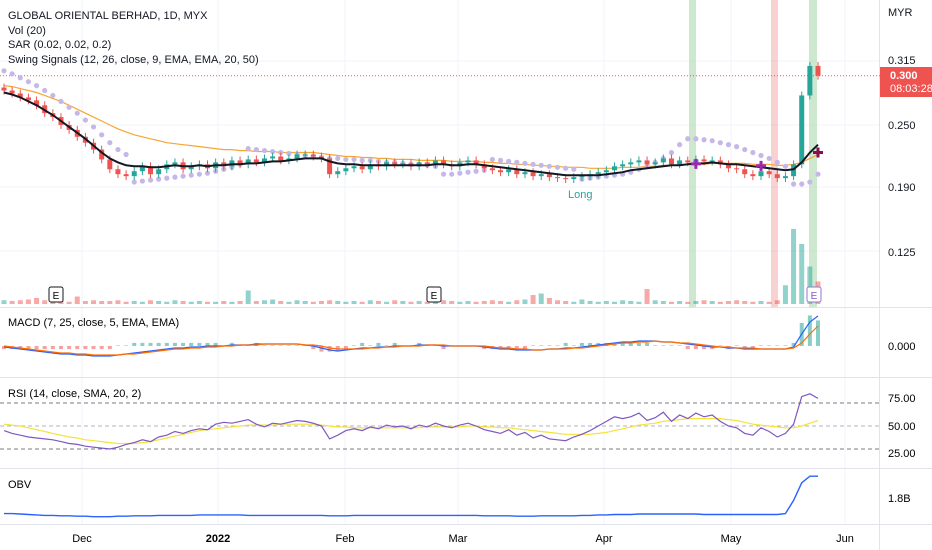  Describe the element at coordinates (459, 336) in the screenshot. I see `macd-pane: MACD (7, 25, close, 5, EMA, EMA) 0.000` at that location.